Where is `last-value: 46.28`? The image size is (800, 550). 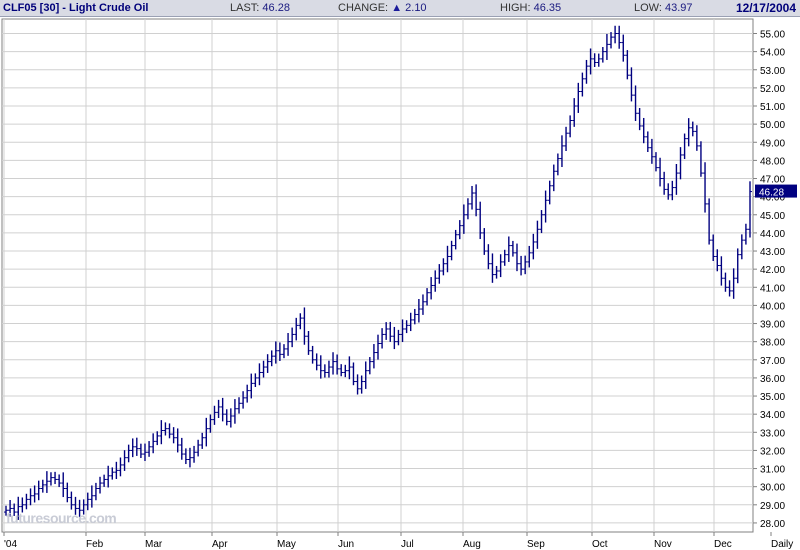
last-value: 46.28 is located at coordinates (276, 8).